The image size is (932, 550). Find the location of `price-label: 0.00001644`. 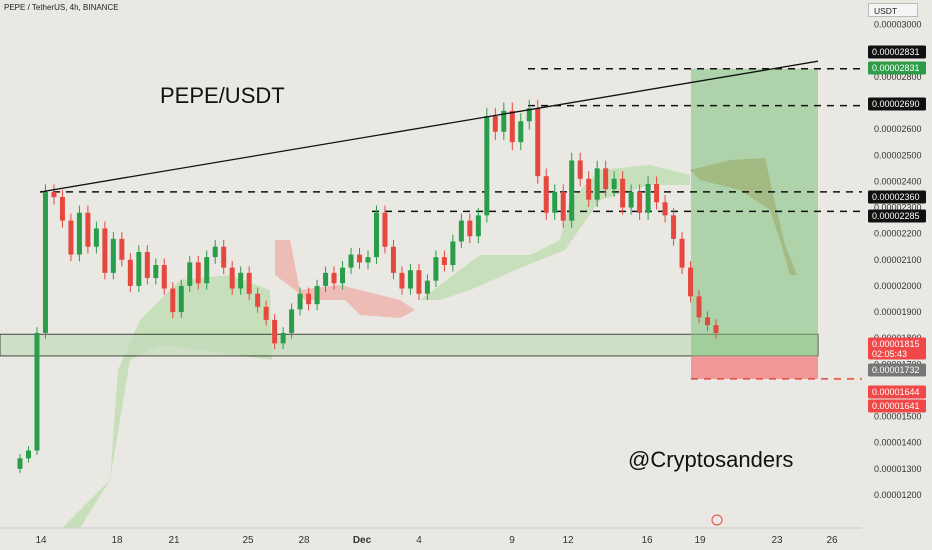

price-label: 0.00001644 is located at coordinates (896, 392).